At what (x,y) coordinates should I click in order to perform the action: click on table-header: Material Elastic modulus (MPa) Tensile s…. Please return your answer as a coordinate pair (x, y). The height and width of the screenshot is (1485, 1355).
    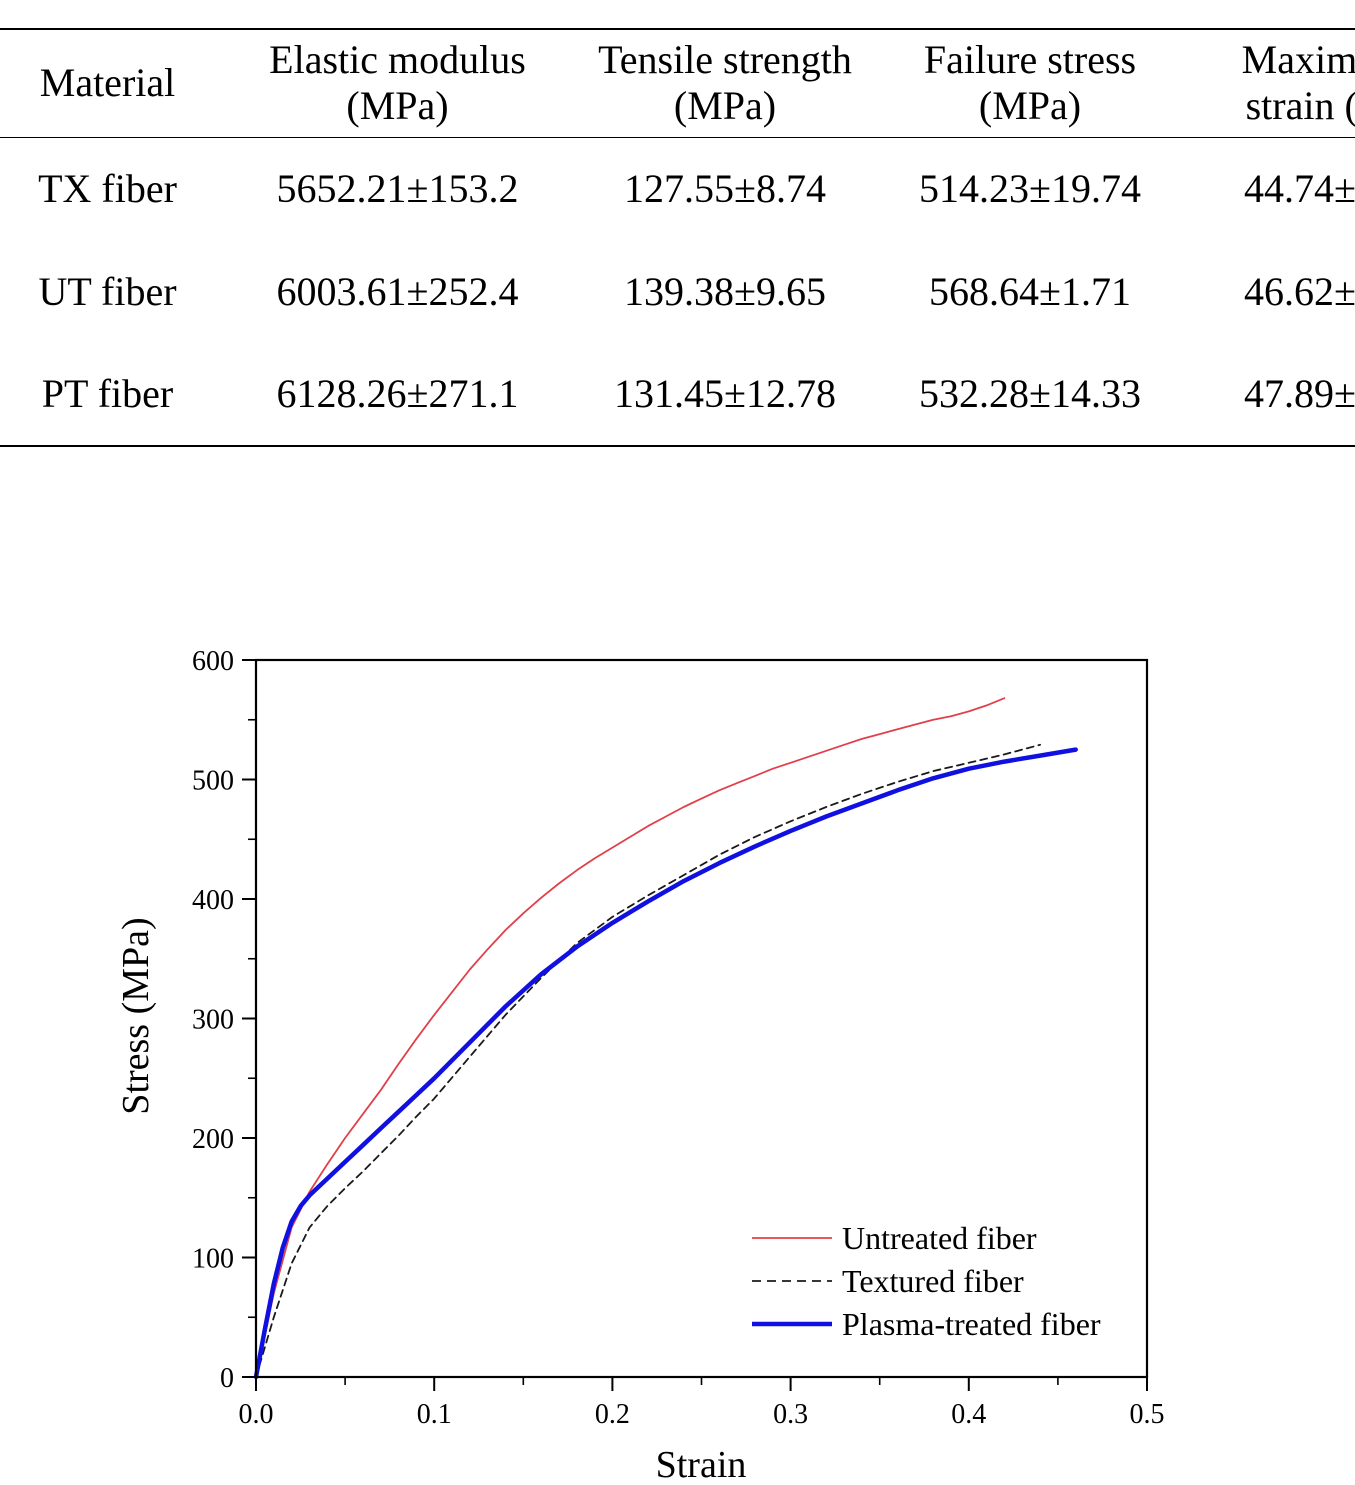
    Looking at the image, I should click on (677, 83).